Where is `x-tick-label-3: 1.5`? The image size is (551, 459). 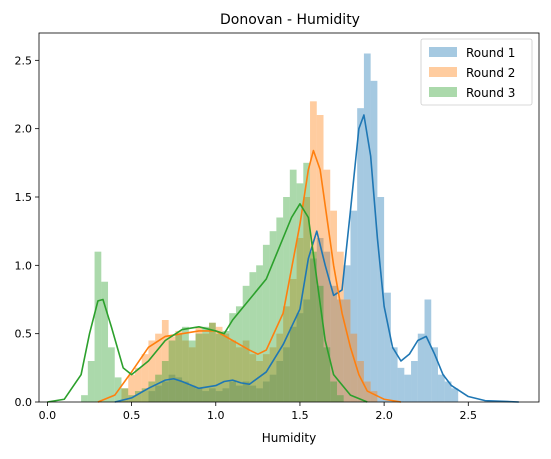
x-tick-label-3: 1.5 is located at coordinates (300, 415).